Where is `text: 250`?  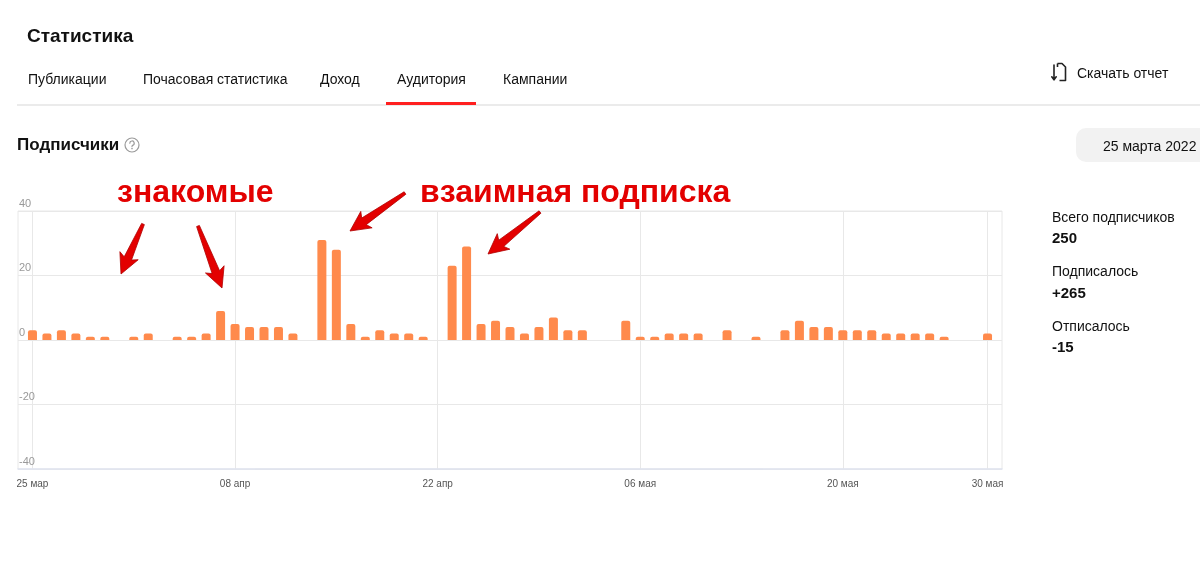
text: 250 is located at coordinates (1065, 238).